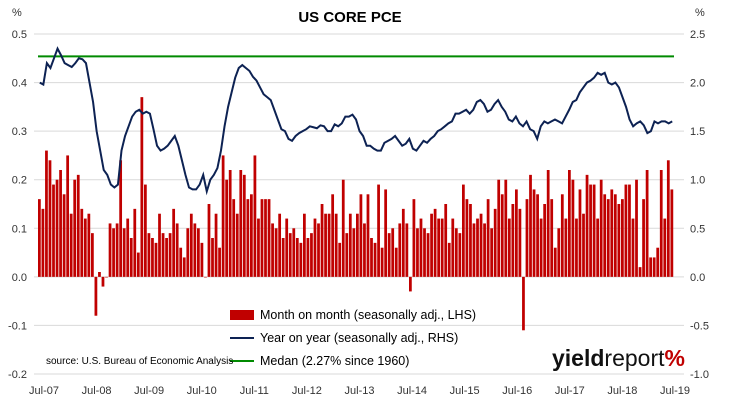 The image size is (731, 400). What do you see at coordinates (697, 229) in the screenshot?
I see `right-tick-label: 0.5` at bounding box center [697, 229].